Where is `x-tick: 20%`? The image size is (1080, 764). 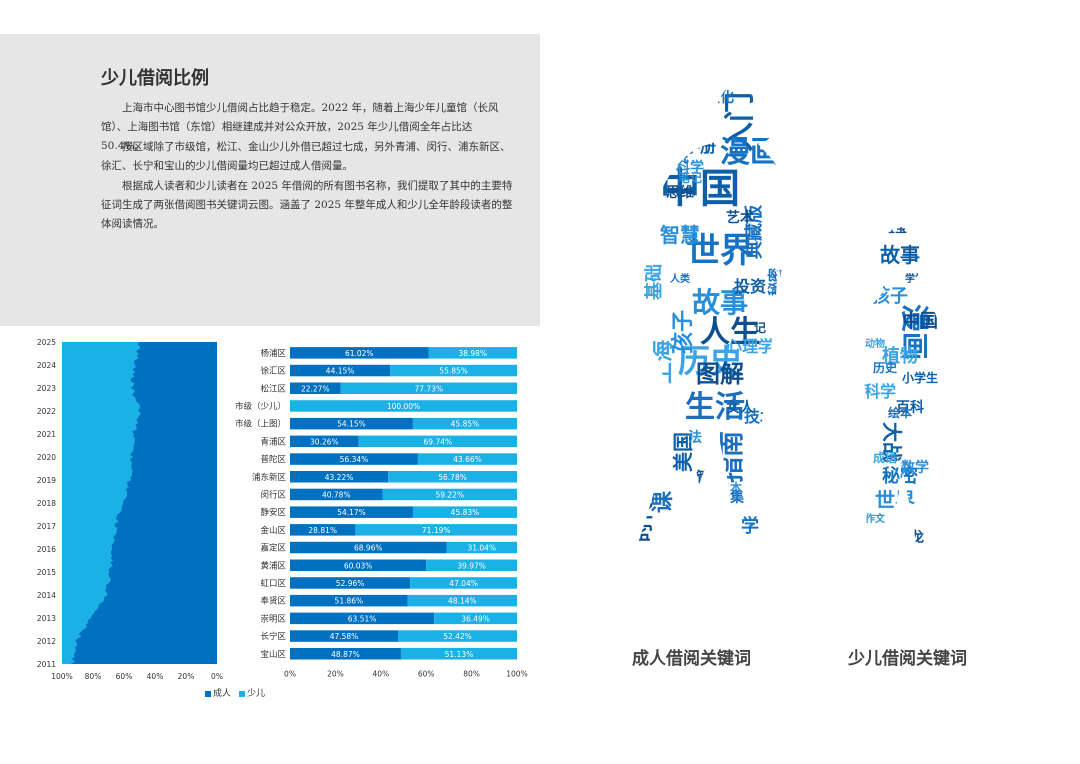
x-tick: 20% is located at coordinates (186, 676).